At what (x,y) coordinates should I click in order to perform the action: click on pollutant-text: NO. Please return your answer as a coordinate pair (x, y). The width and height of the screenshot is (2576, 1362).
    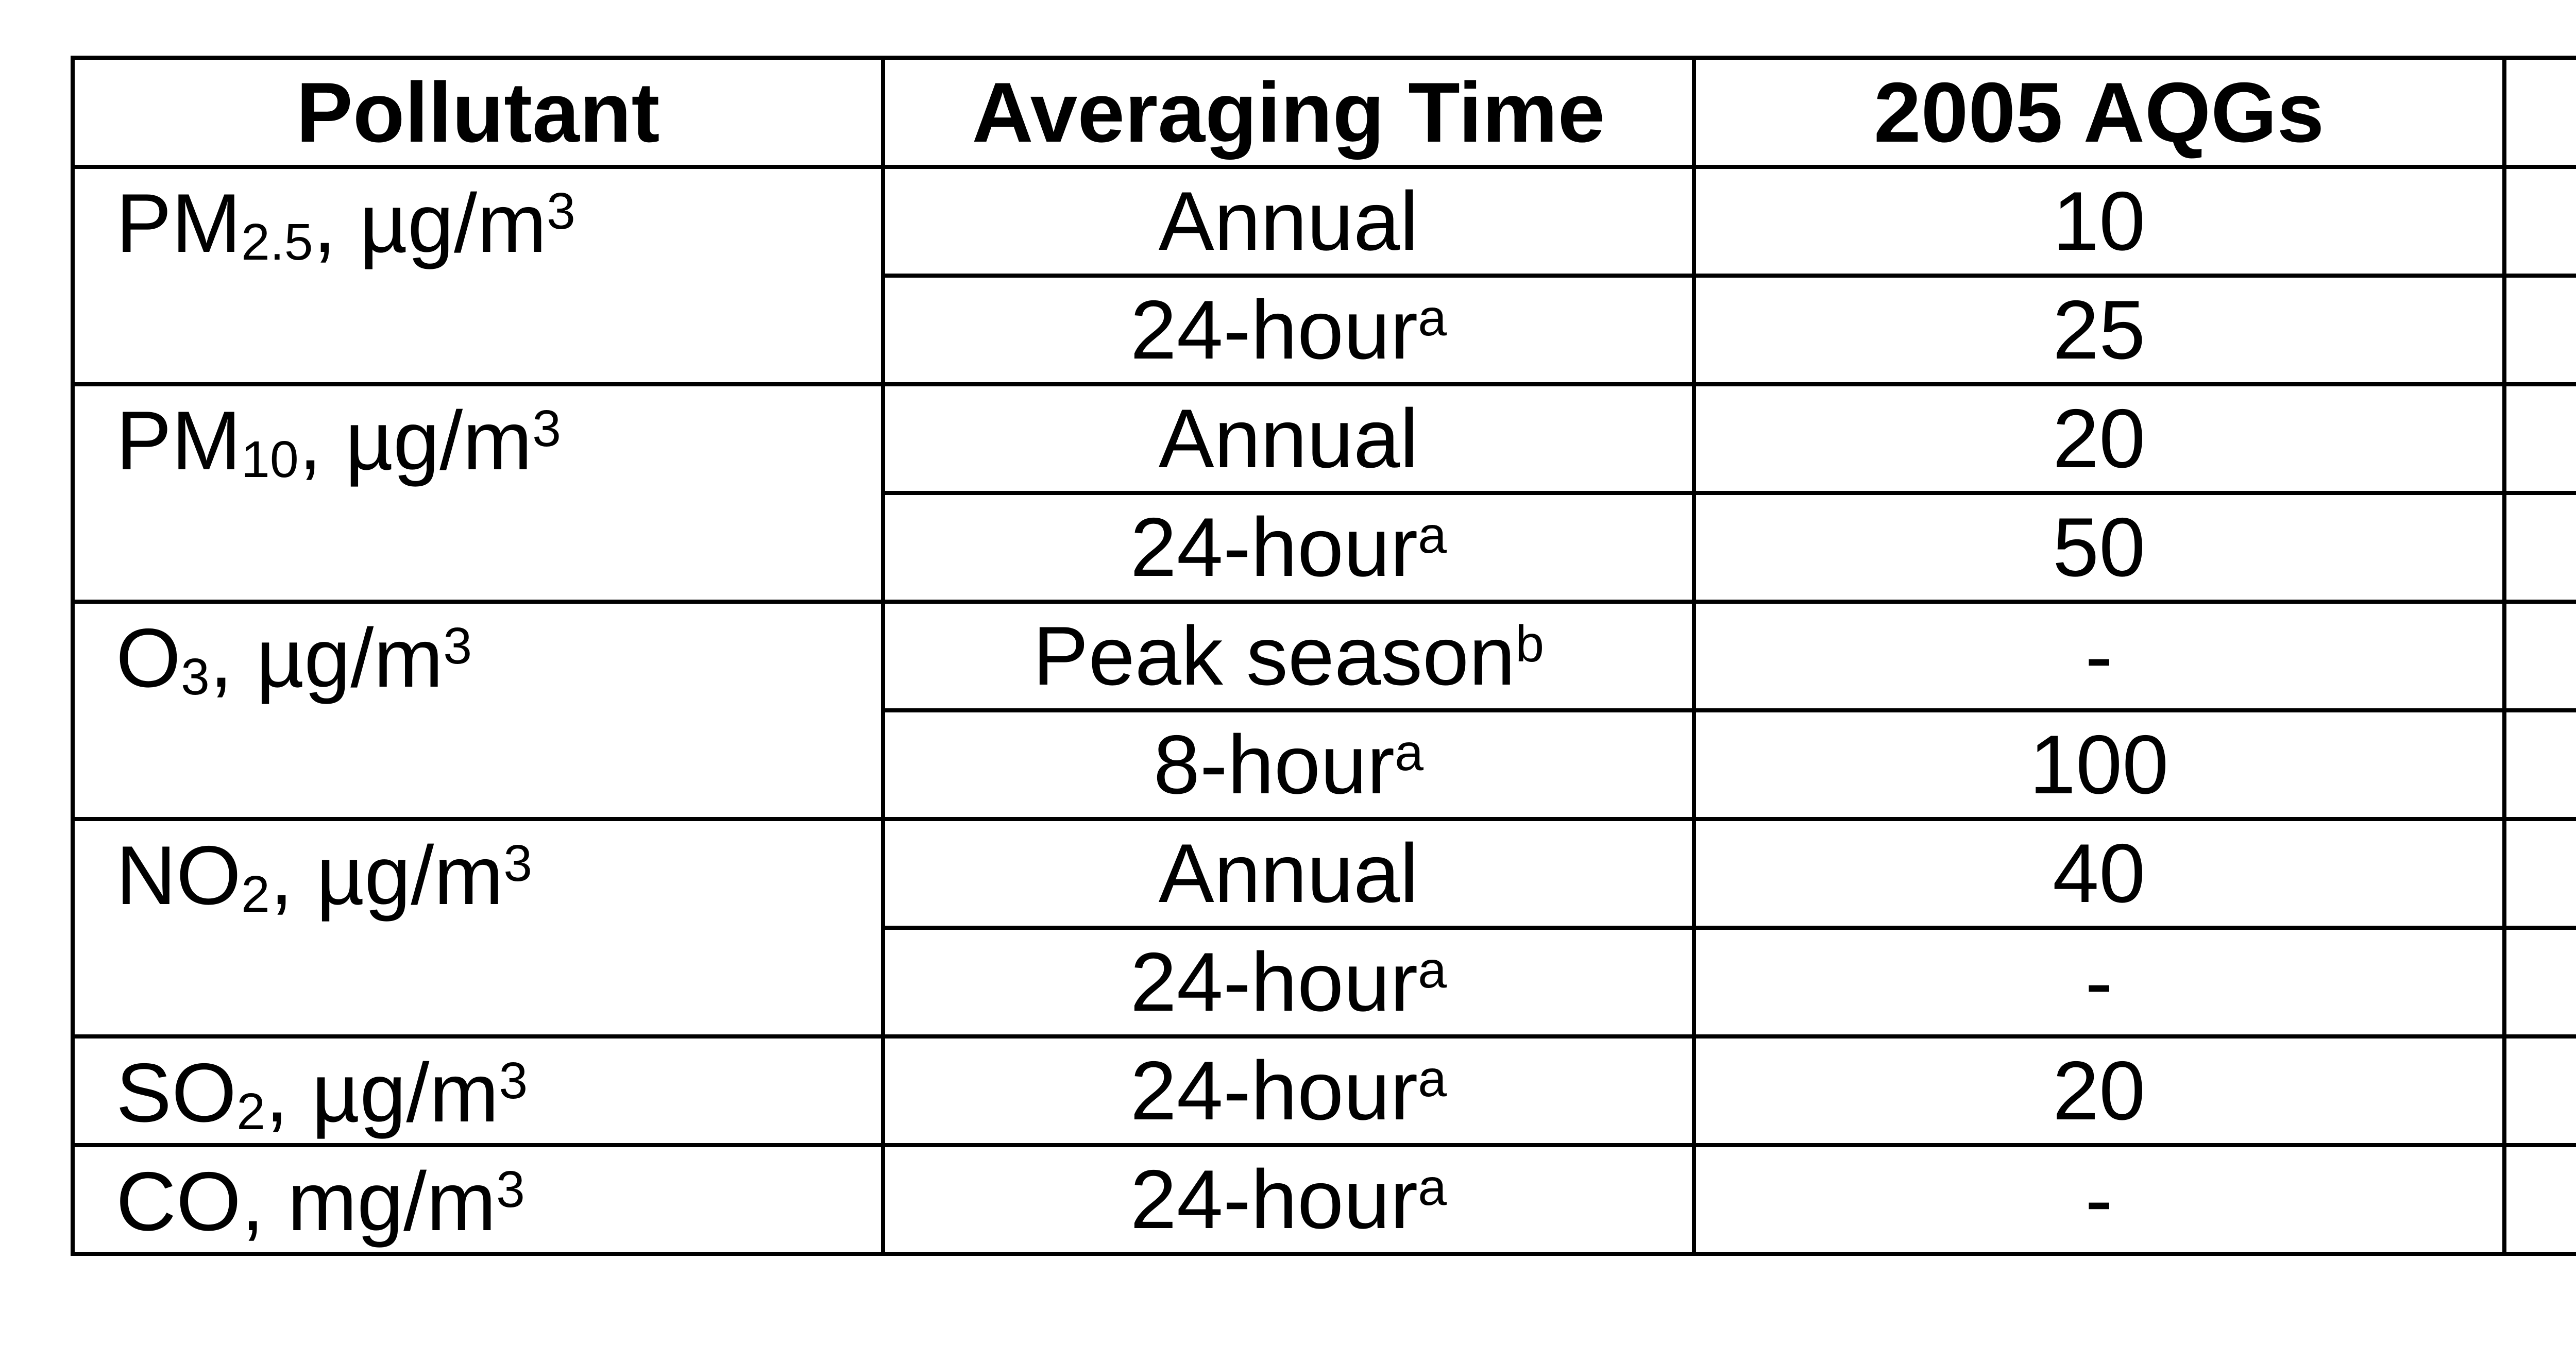
    Looking at the image, I should click on (178, 876).